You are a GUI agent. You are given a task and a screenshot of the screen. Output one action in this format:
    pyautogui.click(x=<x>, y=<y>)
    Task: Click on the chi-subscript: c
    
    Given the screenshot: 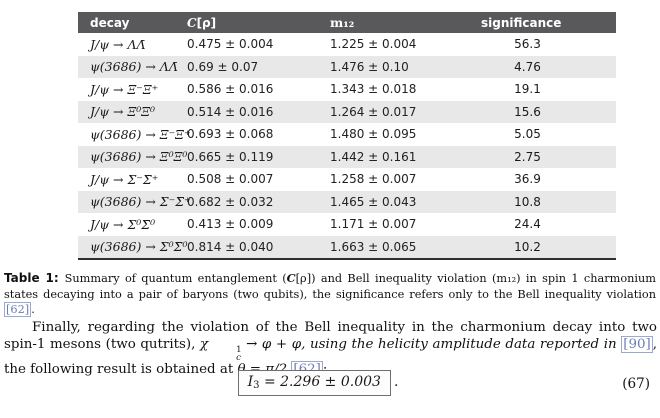 What is the action you would take?
    pyautogui.click(x=238, y=357)
    